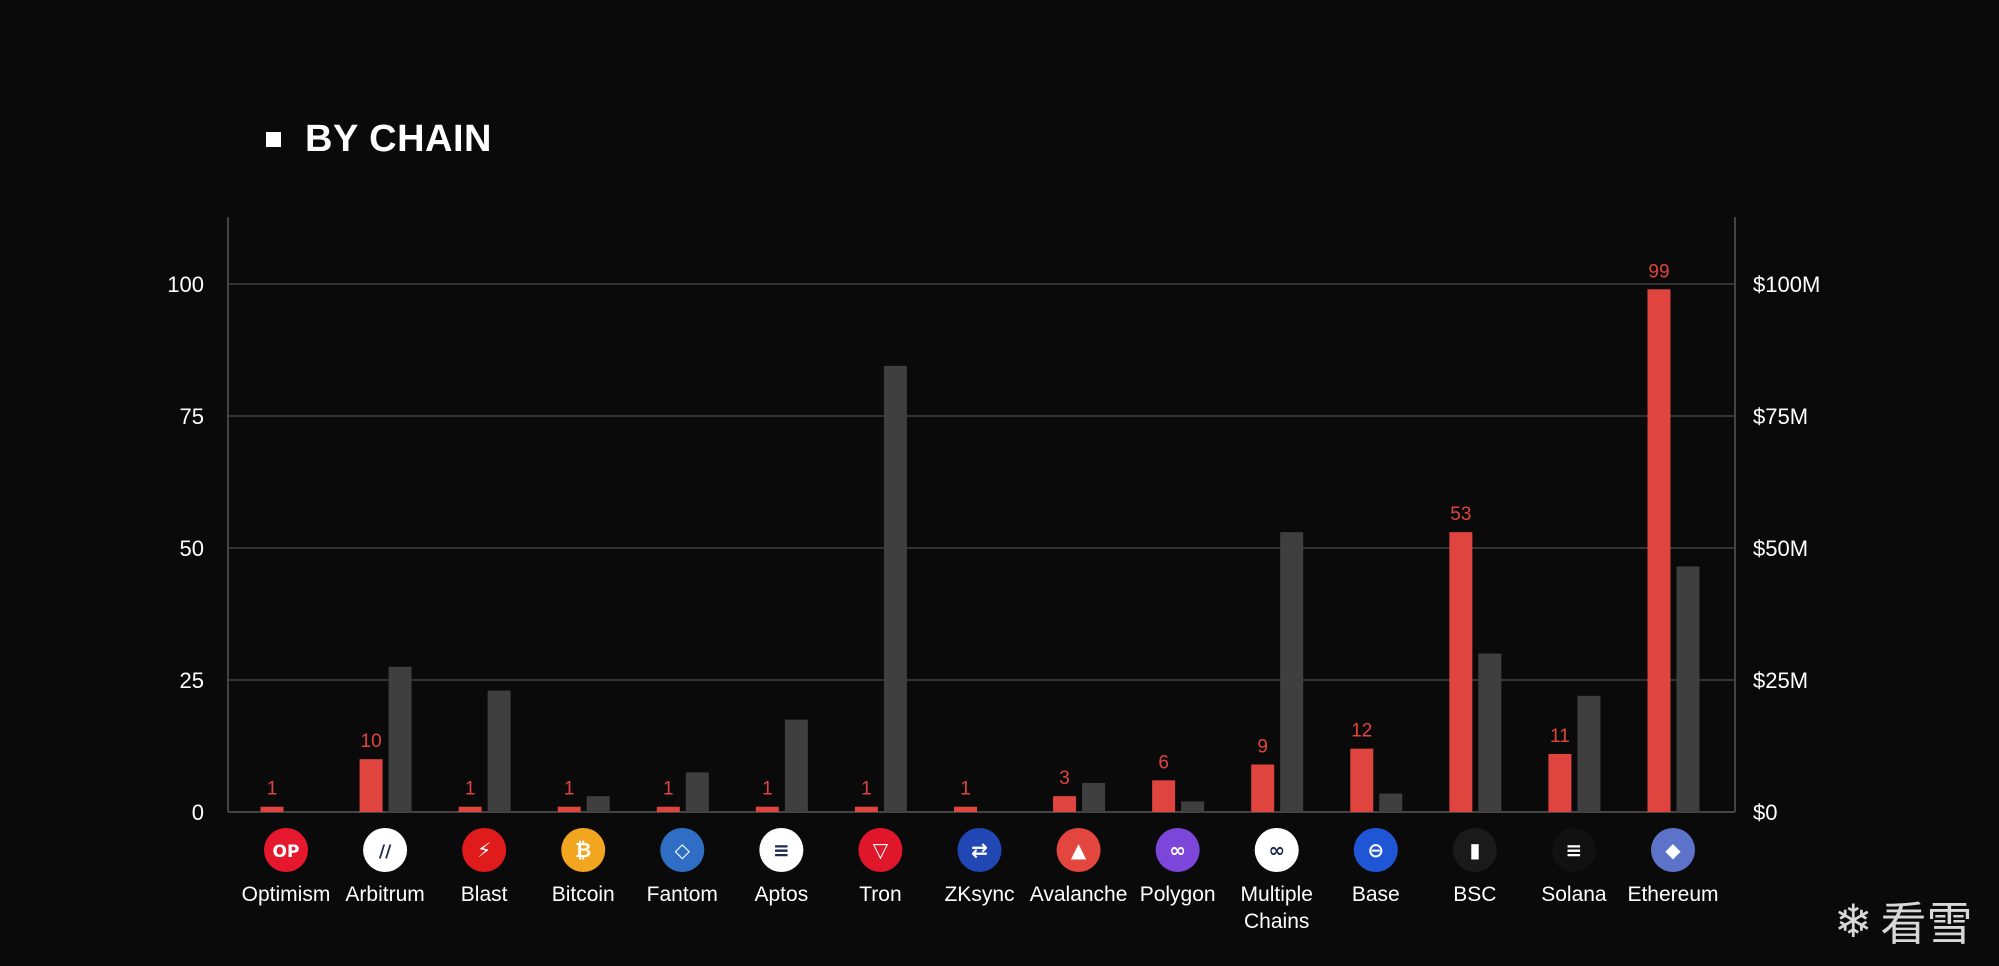 The width and height of the screenshot is (1999, 966). I want to click on category-label: Aptos, so click(782, 894).